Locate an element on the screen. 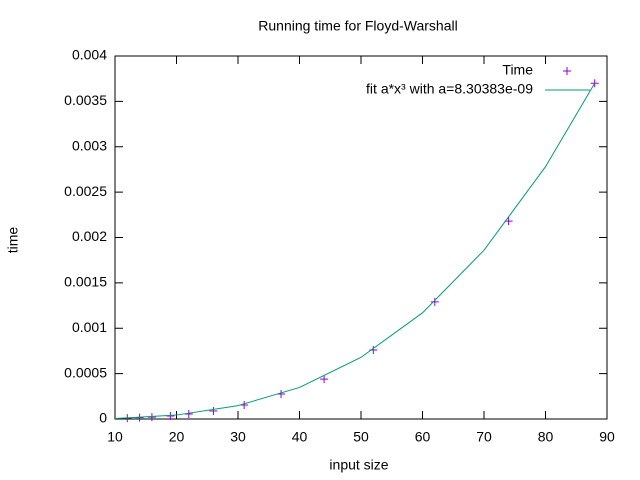 The image size is (640, 480). chart-title: Running time for Floyd-Warshall is located at coordinates (357, 26).